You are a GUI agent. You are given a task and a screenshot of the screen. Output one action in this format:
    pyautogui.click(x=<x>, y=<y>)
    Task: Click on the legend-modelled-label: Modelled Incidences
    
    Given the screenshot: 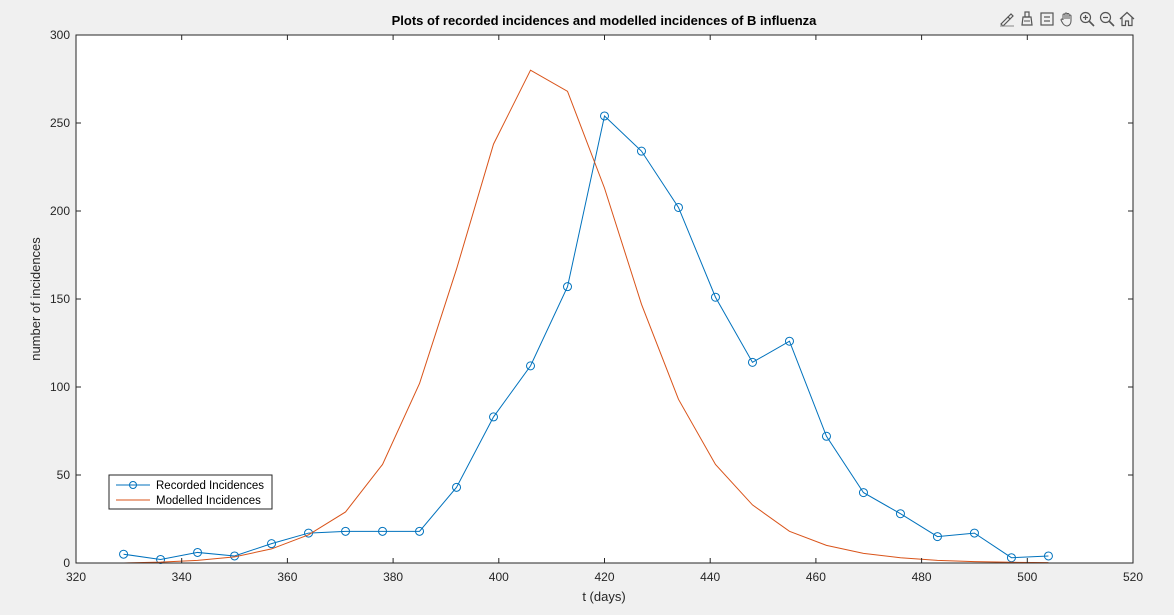 What is the action you would take?
    pyautogui.click(x=208, y=501)
    